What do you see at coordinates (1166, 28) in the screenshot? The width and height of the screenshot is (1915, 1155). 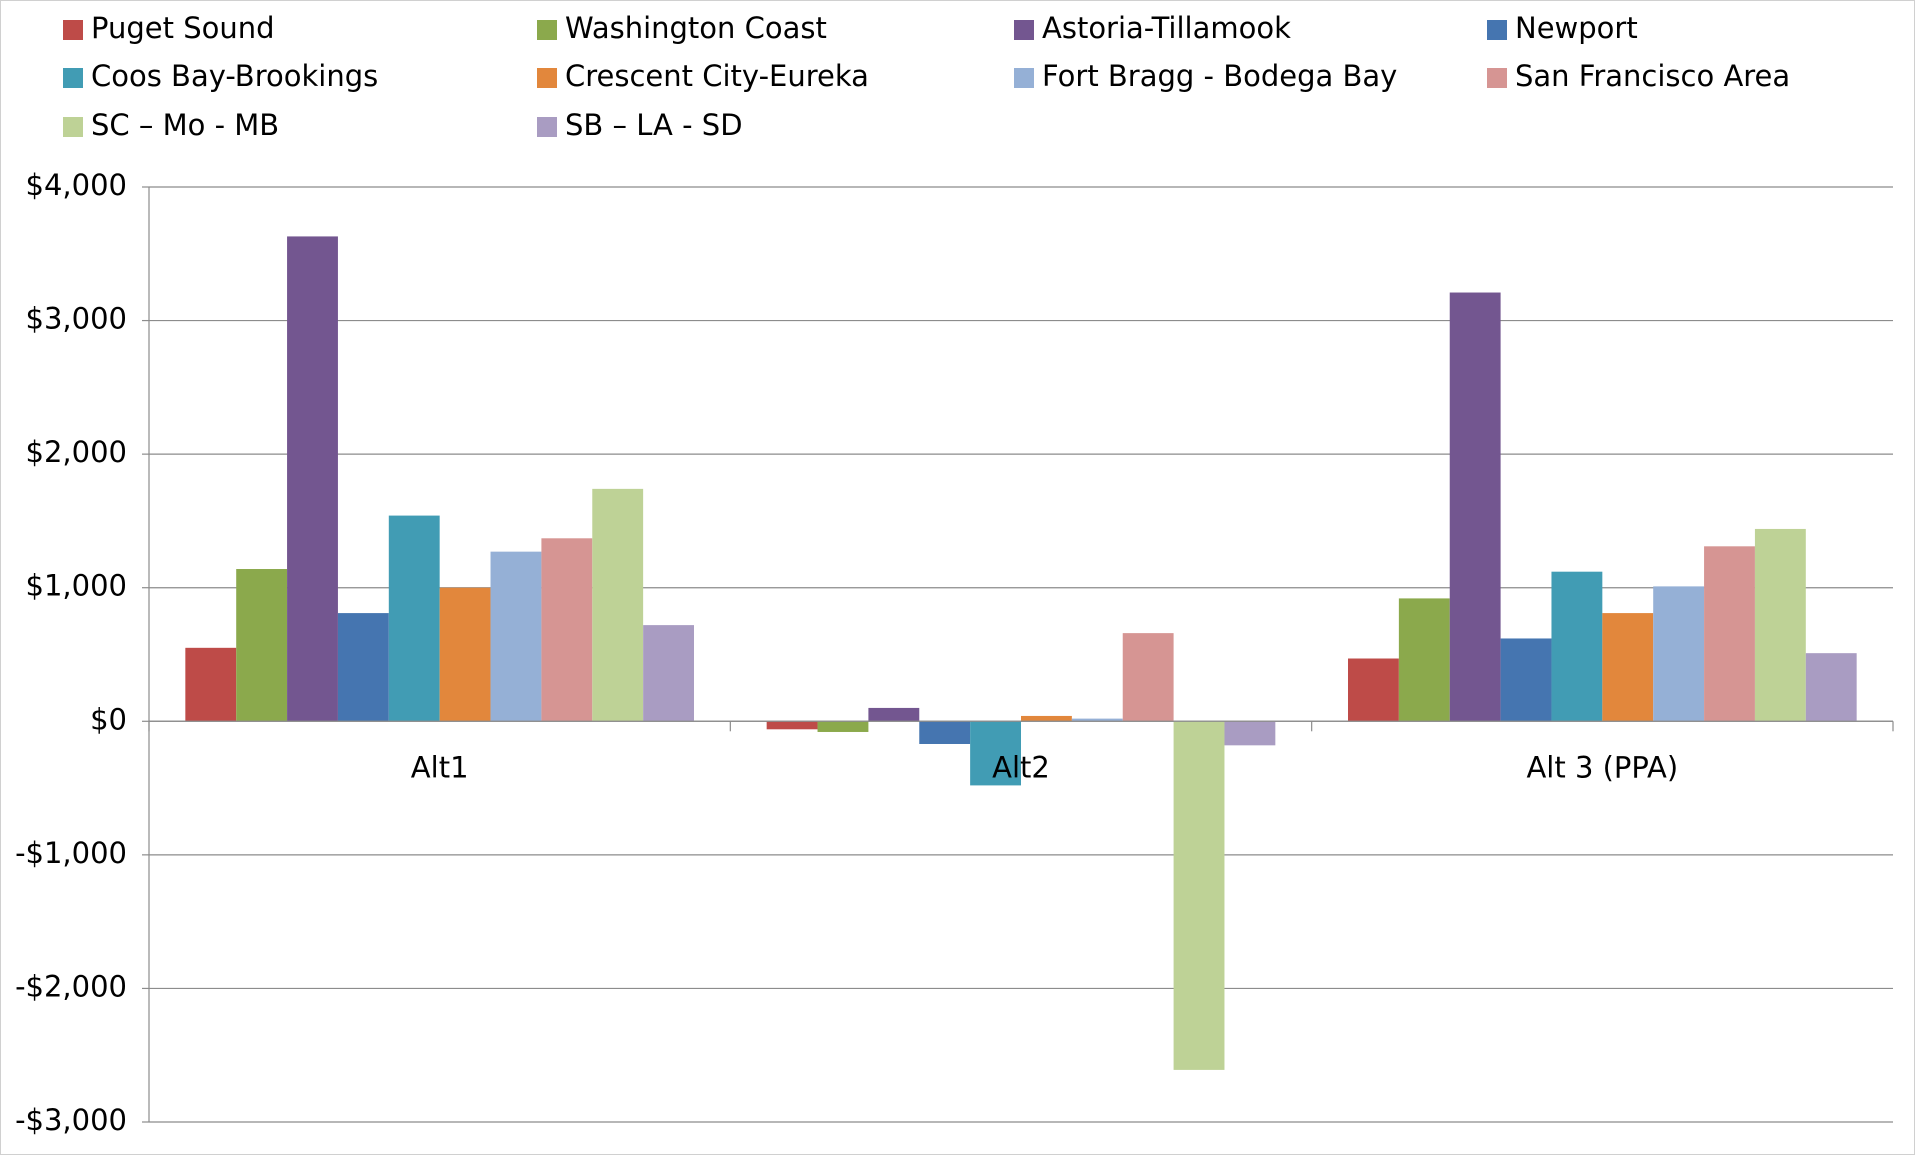 I see `legend-label: Astoria-Tillamook` at bounding box center [1166, 28].